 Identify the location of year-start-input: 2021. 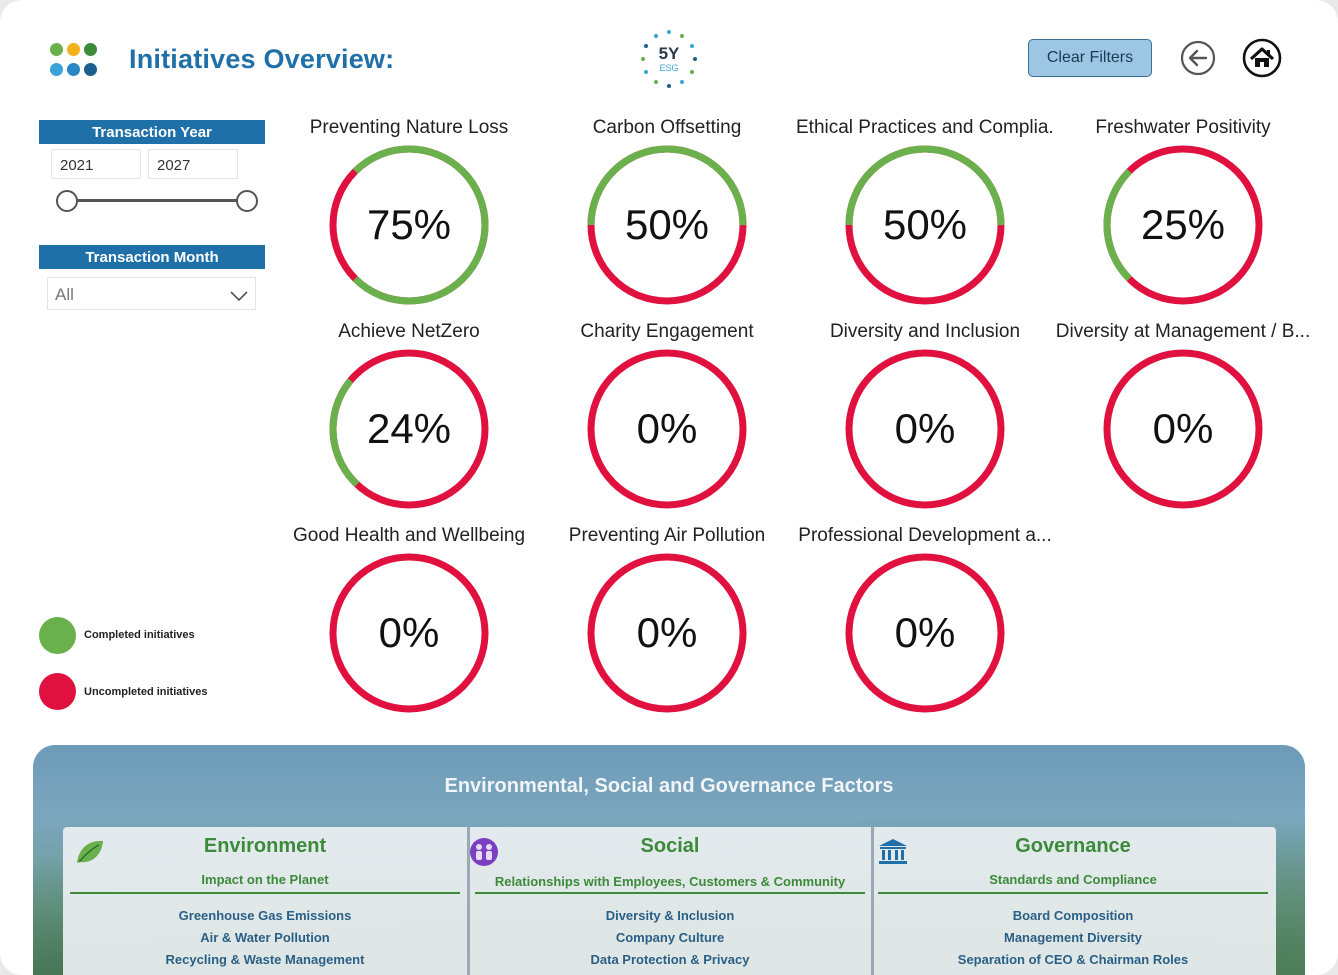
(96, 164).